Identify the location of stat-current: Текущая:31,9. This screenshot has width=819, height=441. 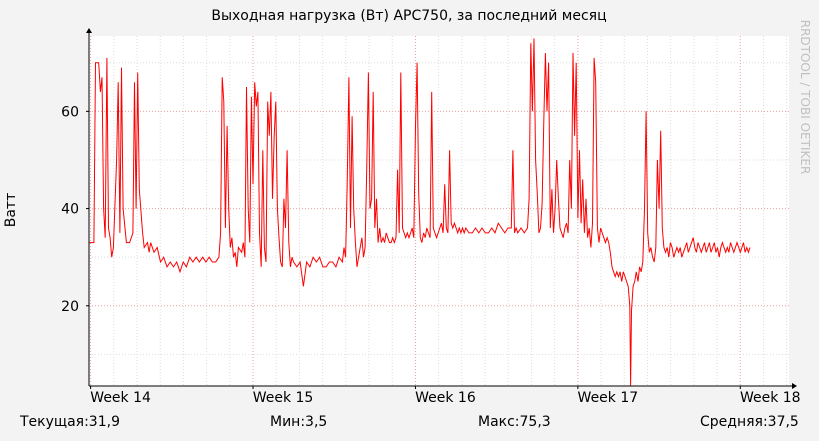
(70, 422).